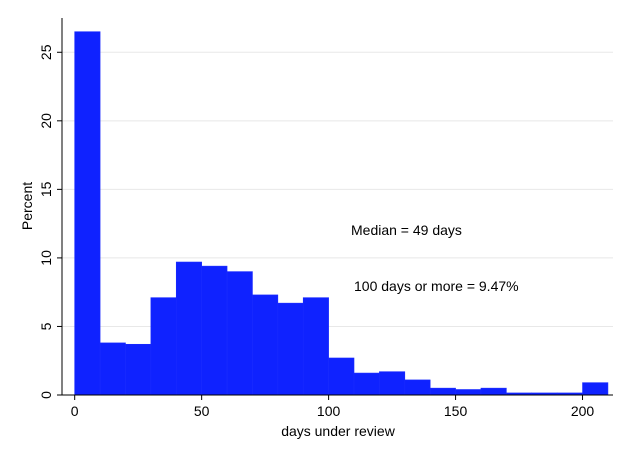 The height and width of the screenshot is (463, 630). What do you see at coordinates (27, 206) in the screenshot?
I see `y-axis-title: Percent` at bounding box center [27, 206].